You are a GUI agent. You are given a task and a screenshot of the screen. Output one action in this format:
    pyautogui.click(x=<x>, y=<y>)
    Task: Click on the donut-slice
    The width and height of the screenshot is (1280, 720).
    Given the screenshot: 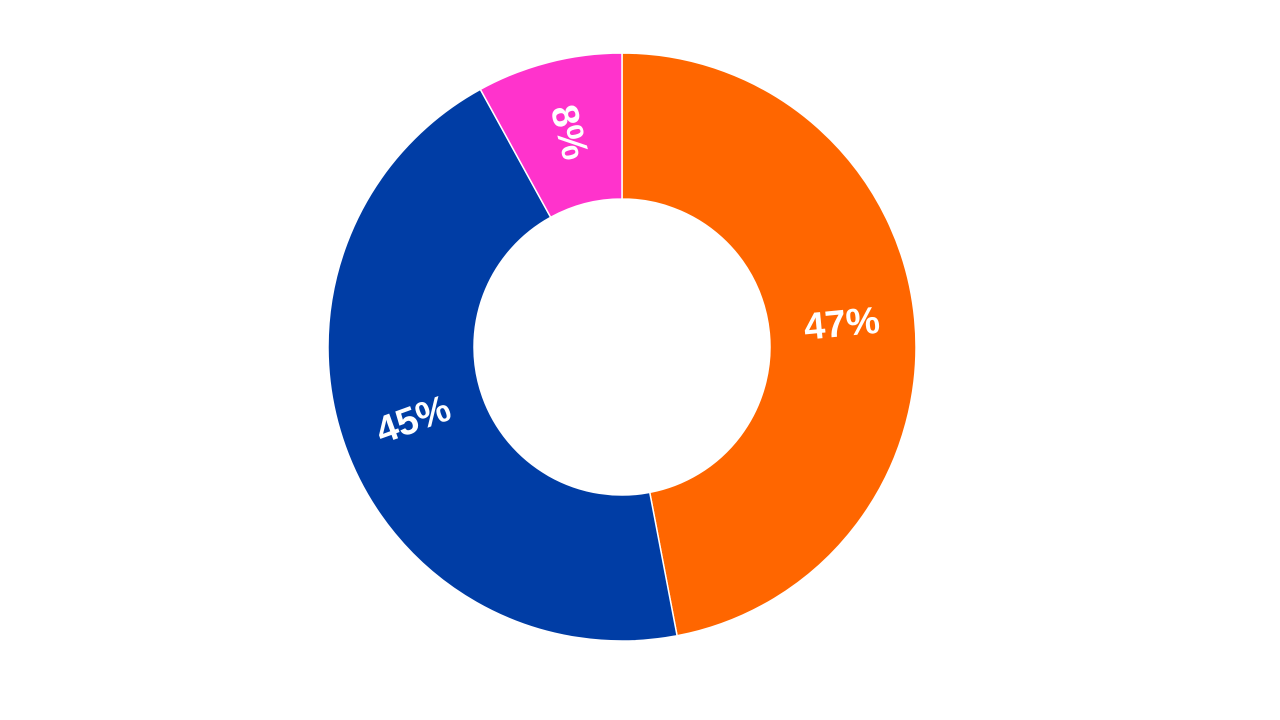 What is the action you would take?
    pyautogui.click(x=551, y=135)
    